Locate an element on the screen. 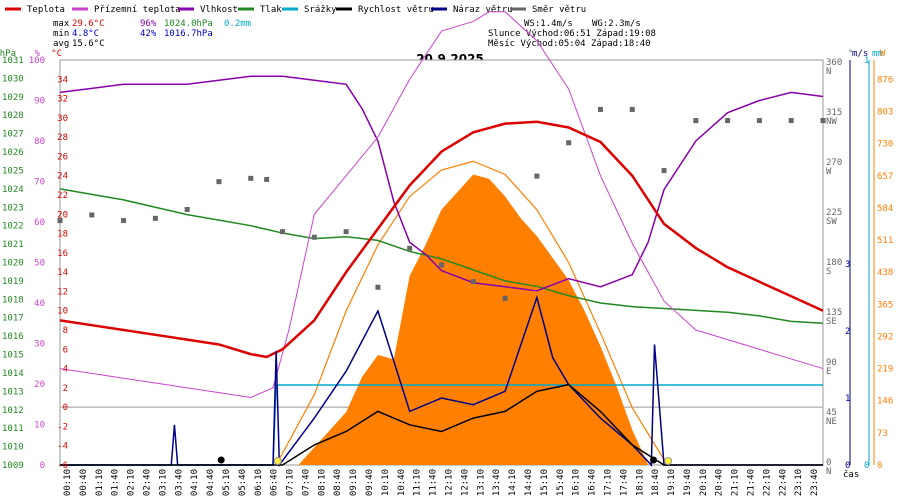 The width and height of the screenshot is (900, 500). pressure-tick: 1014 is located at coordinates (13, 374).